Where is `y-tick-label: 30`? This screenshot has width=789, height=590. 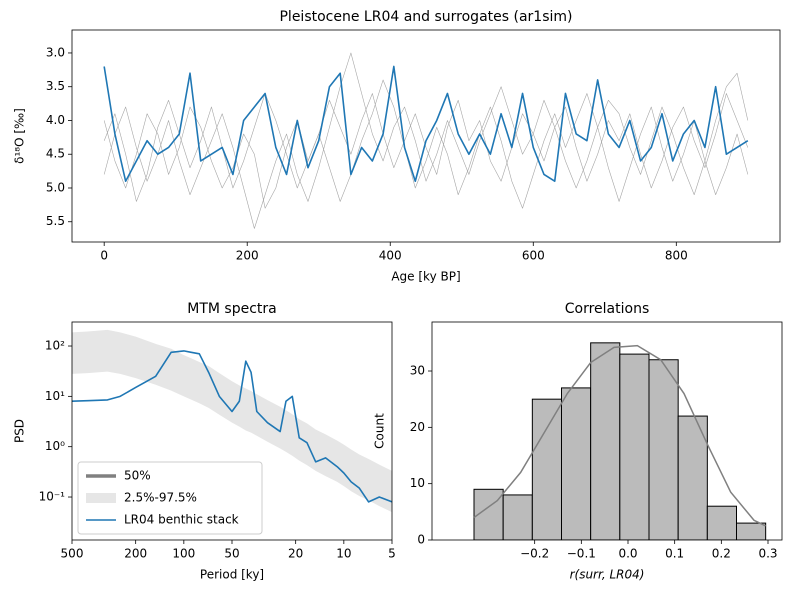
y-tick-label: 30 is located at coordinates (417, 371).